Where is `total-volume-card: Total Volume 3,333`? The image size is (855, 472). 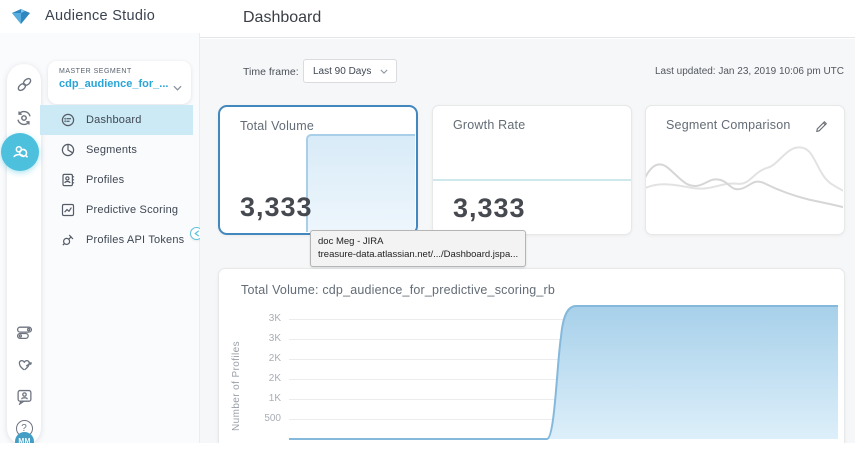 total-volume-card: Total Volume 3,333 is located at coordinates (318, 170).